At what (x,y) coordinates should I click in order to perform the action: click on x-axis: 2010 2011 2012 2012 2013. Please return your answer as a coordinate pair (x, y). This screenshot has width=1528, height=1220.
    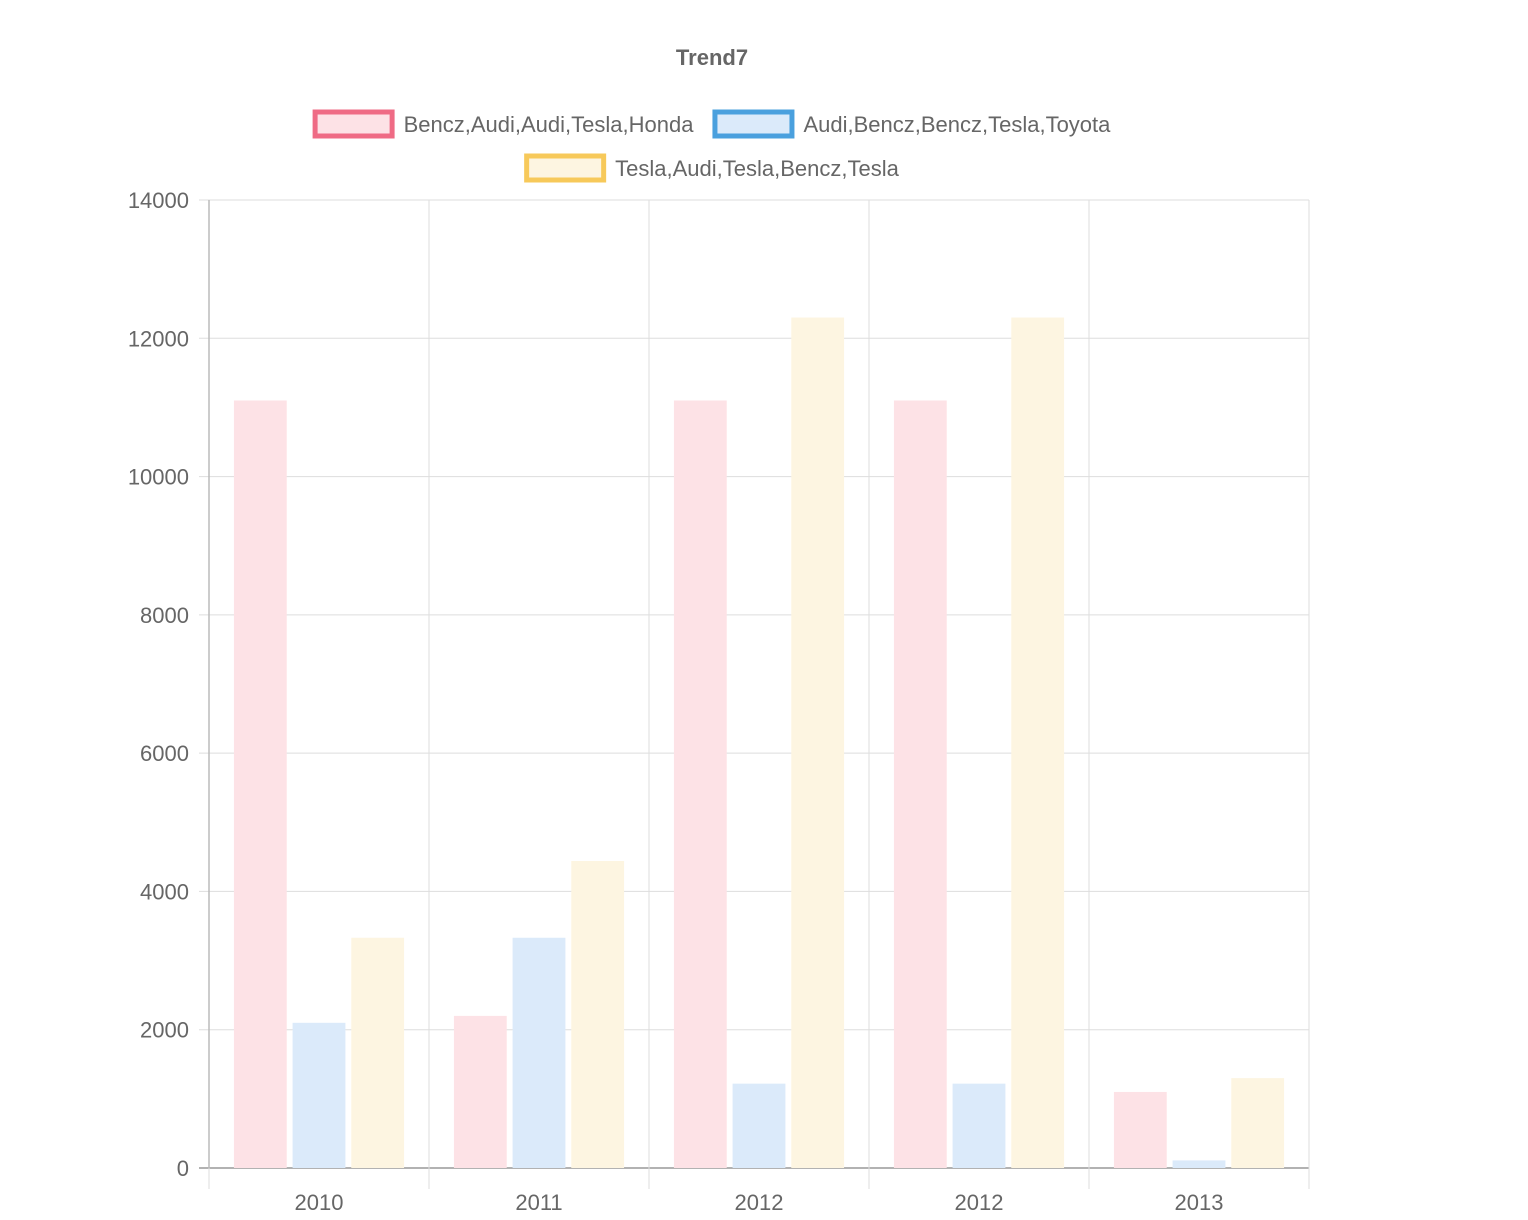
    Looking at the image, I should click on (759, 1202).